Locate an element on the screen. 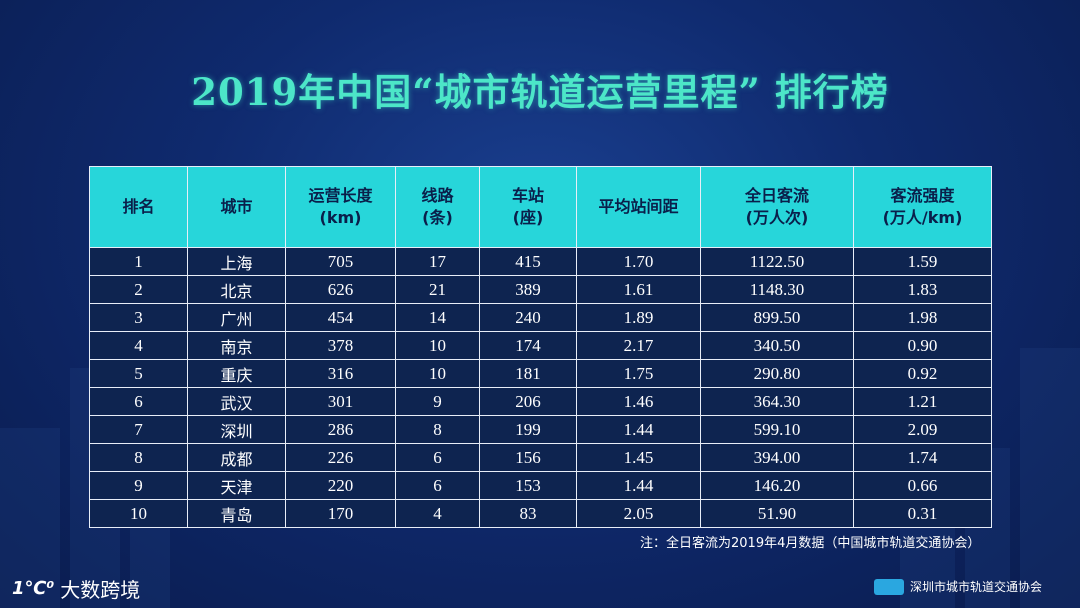  table-row: 4 南京 378 10 174 2.17 340.50 0.90 is located at coordinates (540, 345).